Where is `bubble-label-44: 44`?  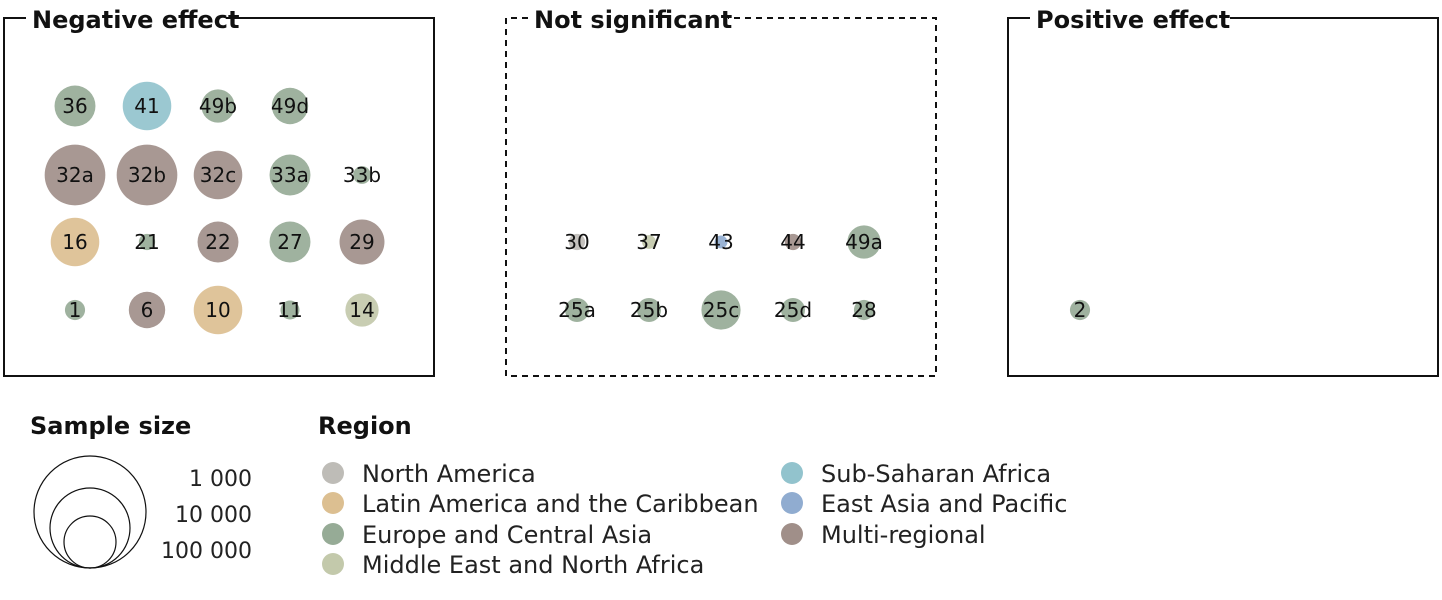
bubble-label-44: 44 is located at coordinates (792, 242).